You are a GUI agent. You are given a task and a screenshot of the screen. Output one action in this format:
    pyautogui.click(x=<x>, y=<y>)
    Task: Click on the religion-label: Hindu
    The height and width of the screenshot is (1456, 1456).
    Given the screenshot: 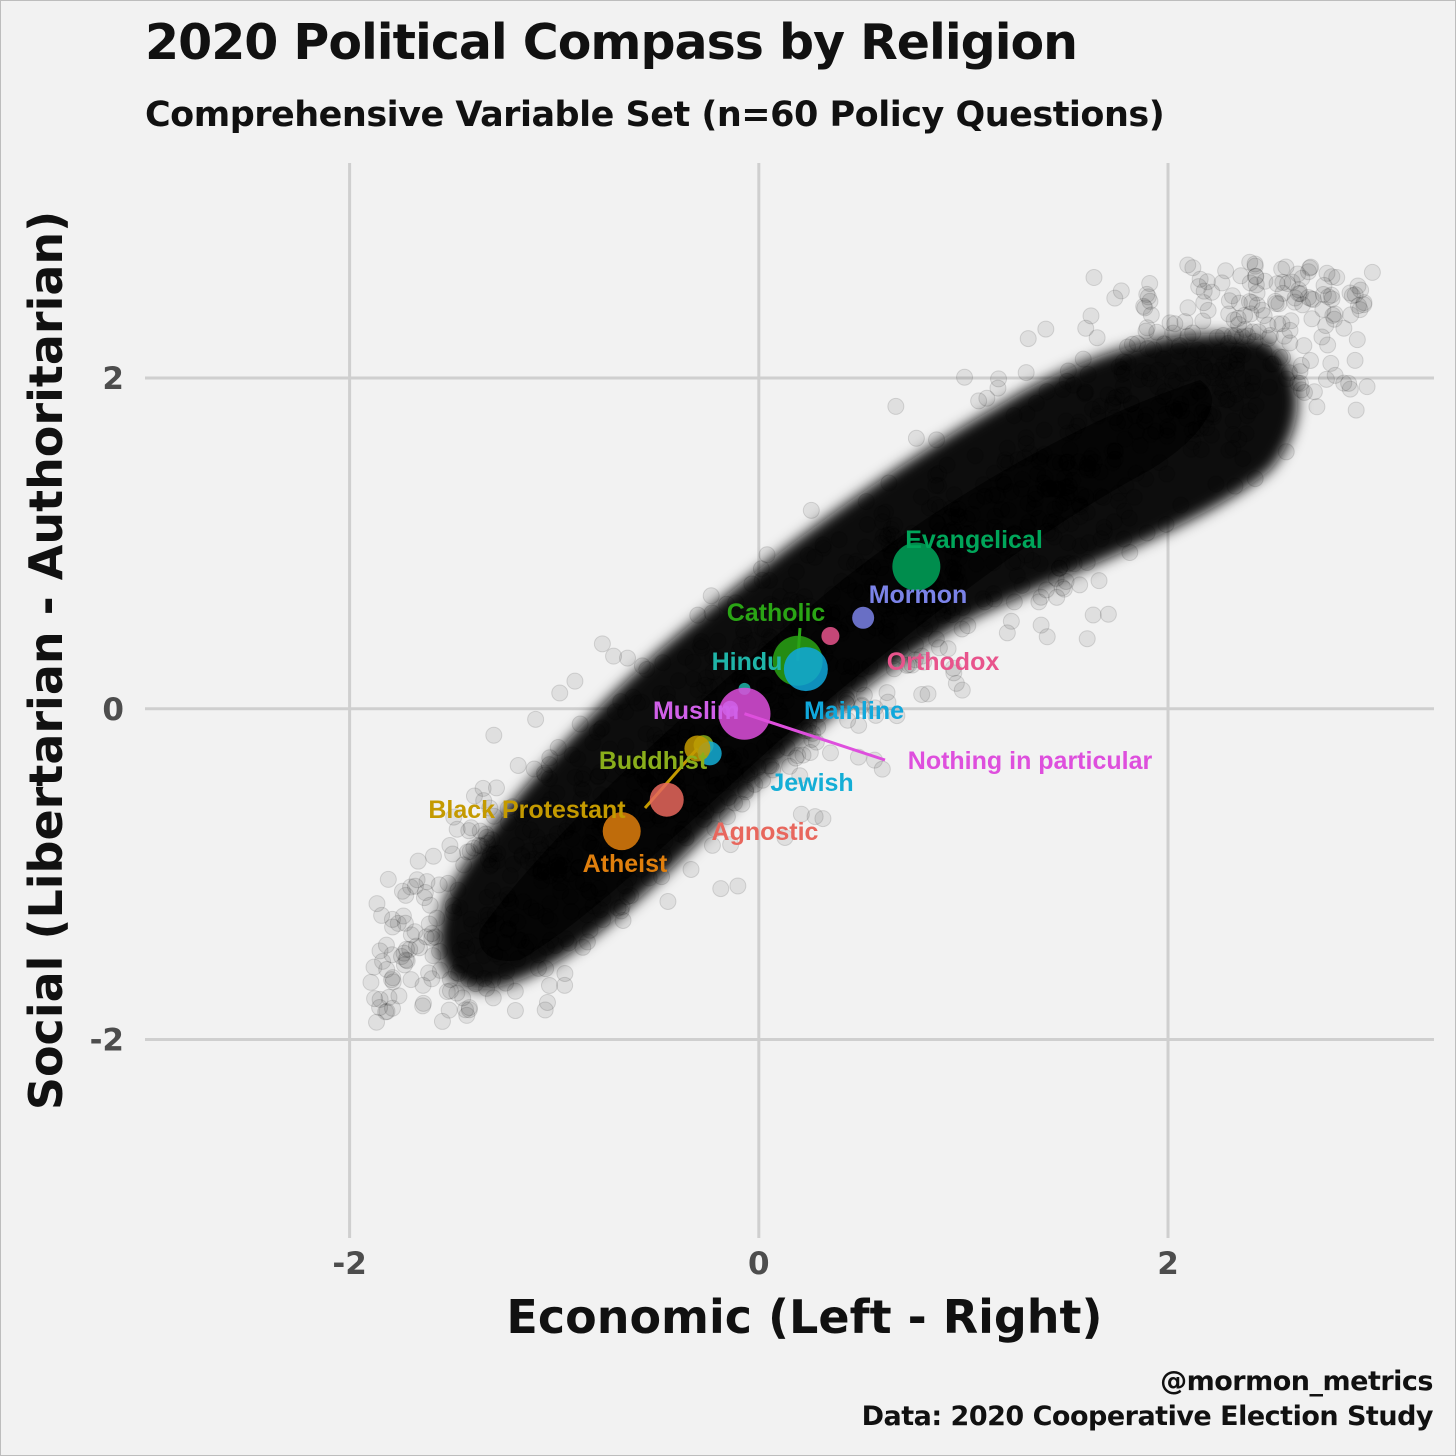 What is the action you would take?
    pyautogui.click(x=747, y=662)
    